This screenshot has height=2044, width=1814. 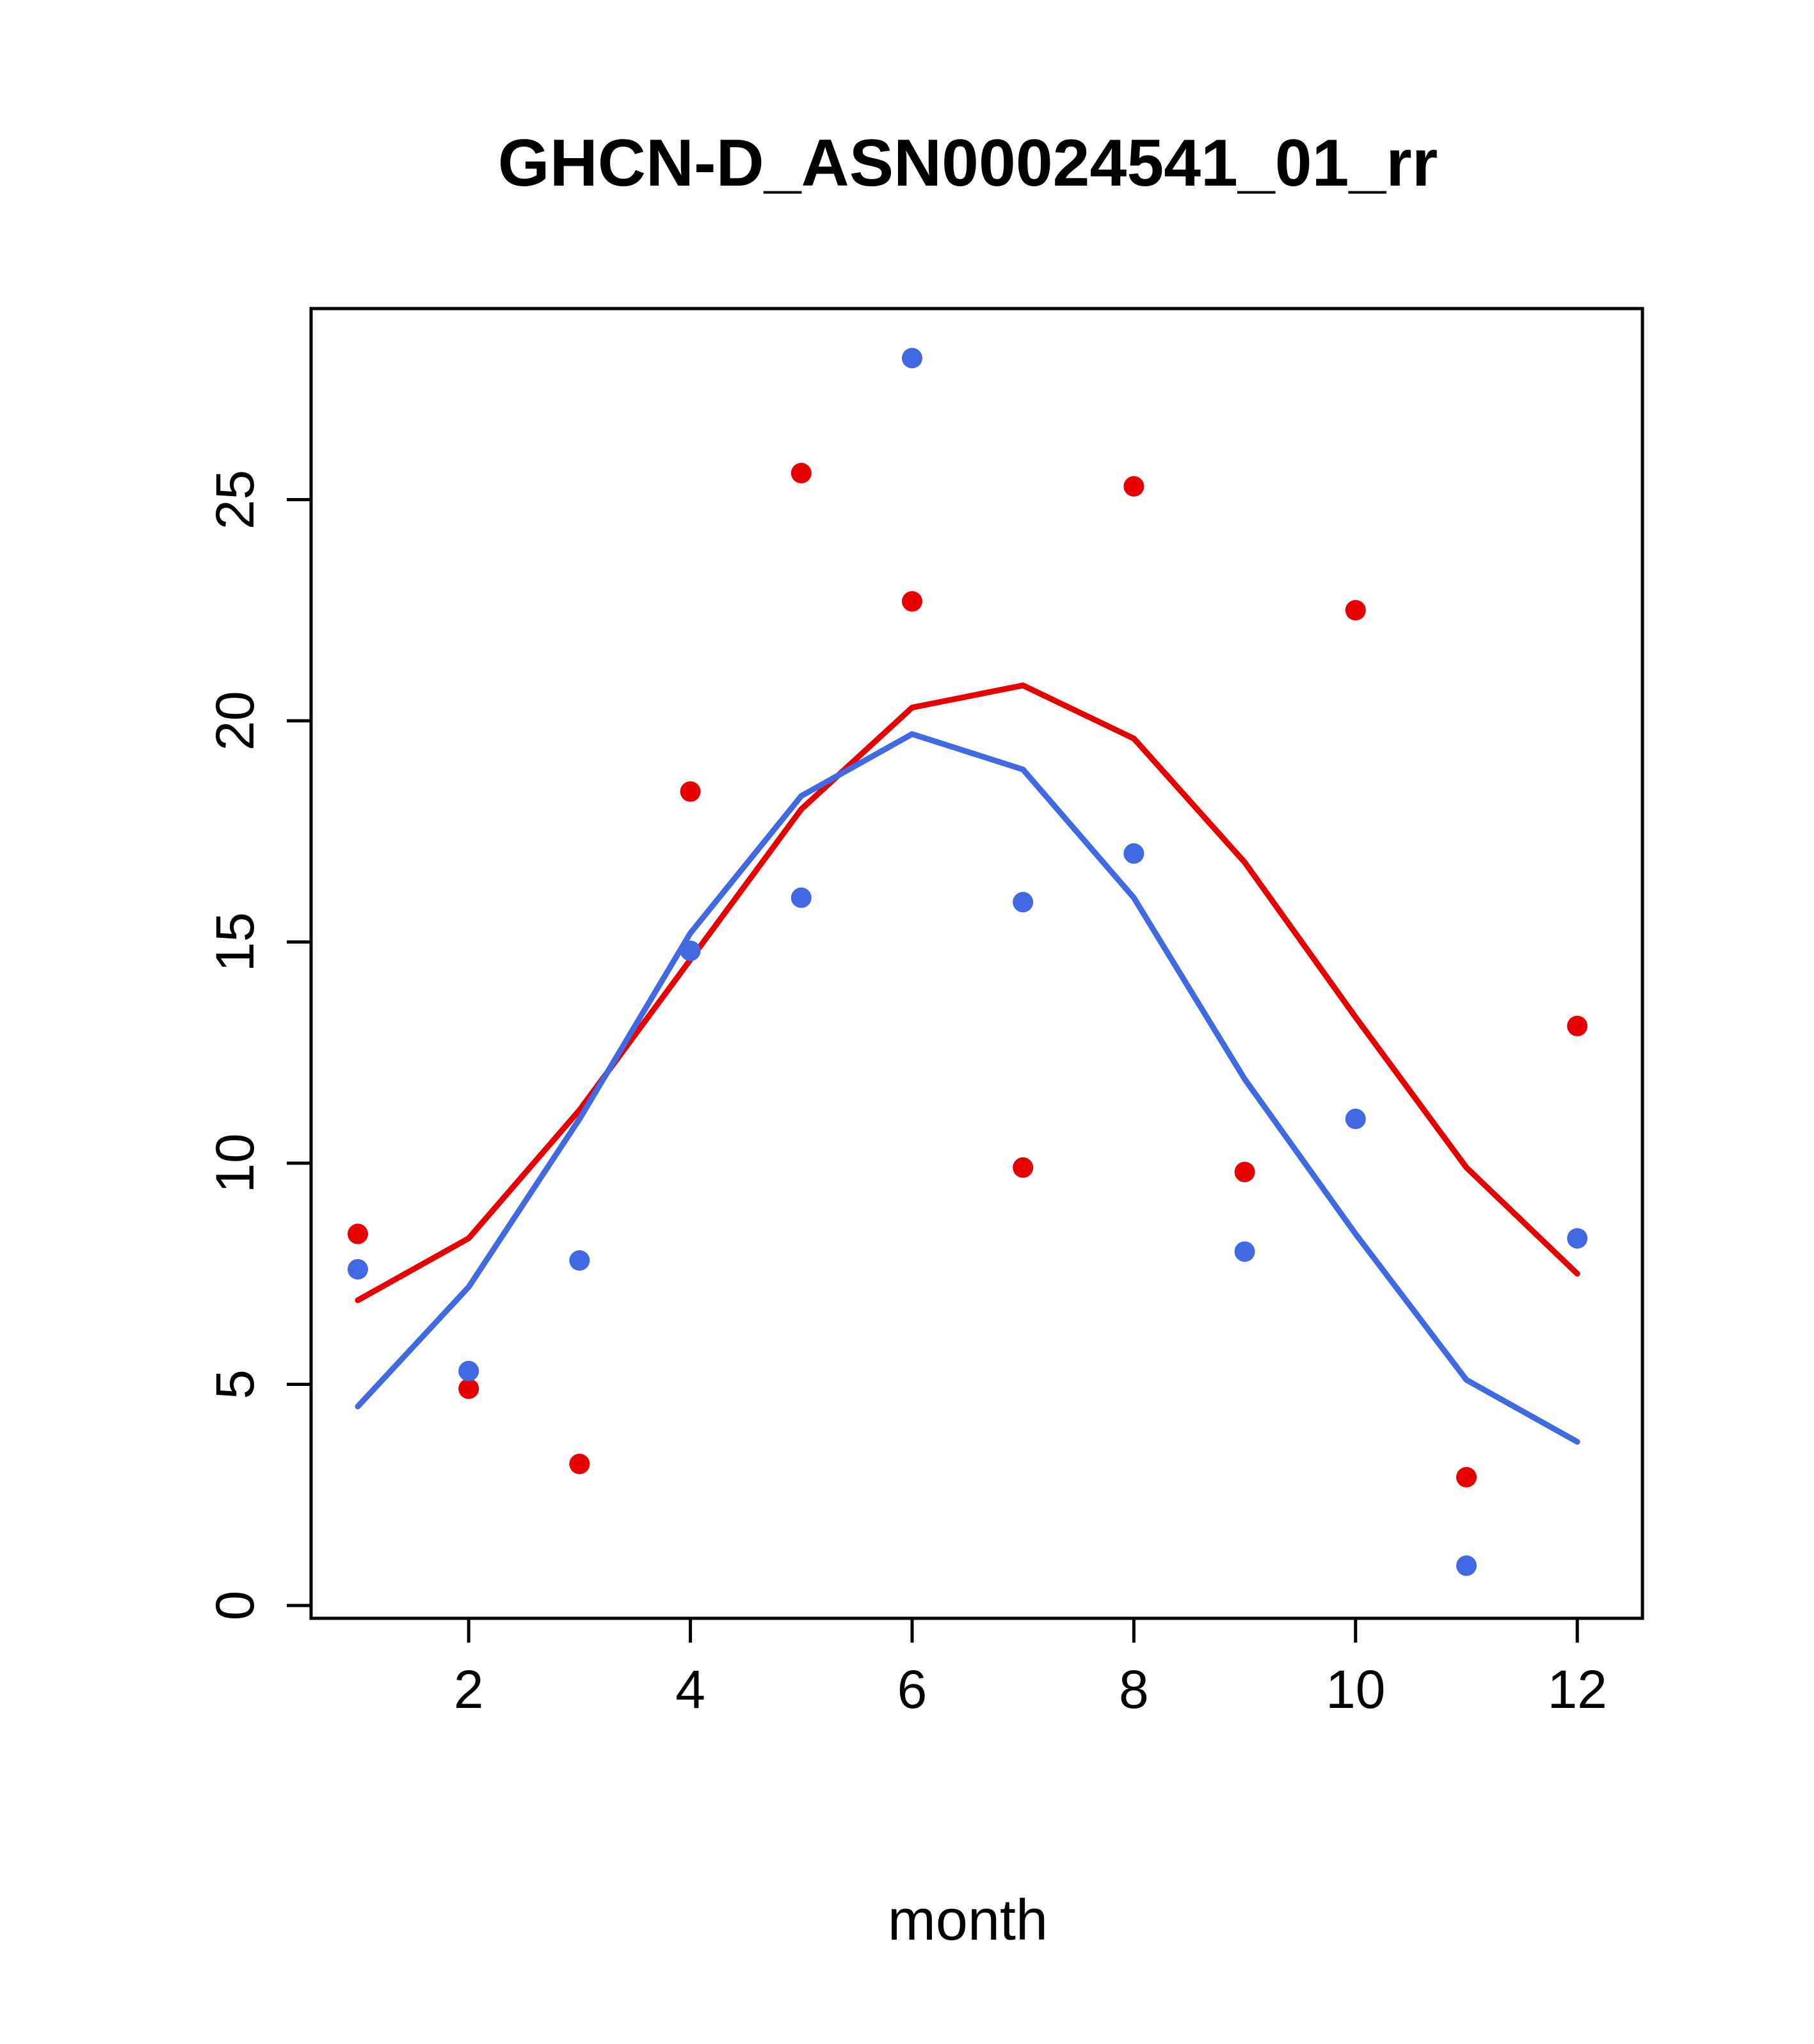 I want to click on x-tick-label: 12, so click(x=1577, y=1689).